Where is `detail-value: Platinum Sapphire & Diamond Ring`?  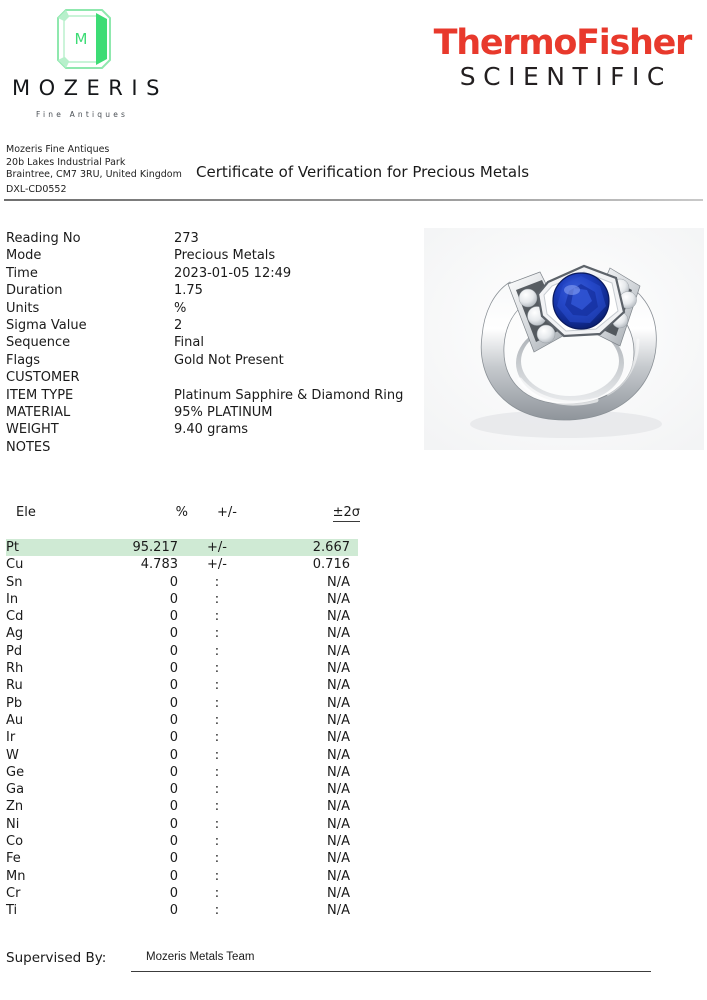 detail-value: Platinum Sapphire & Diamond Ring is located at coordinates (289, 395).